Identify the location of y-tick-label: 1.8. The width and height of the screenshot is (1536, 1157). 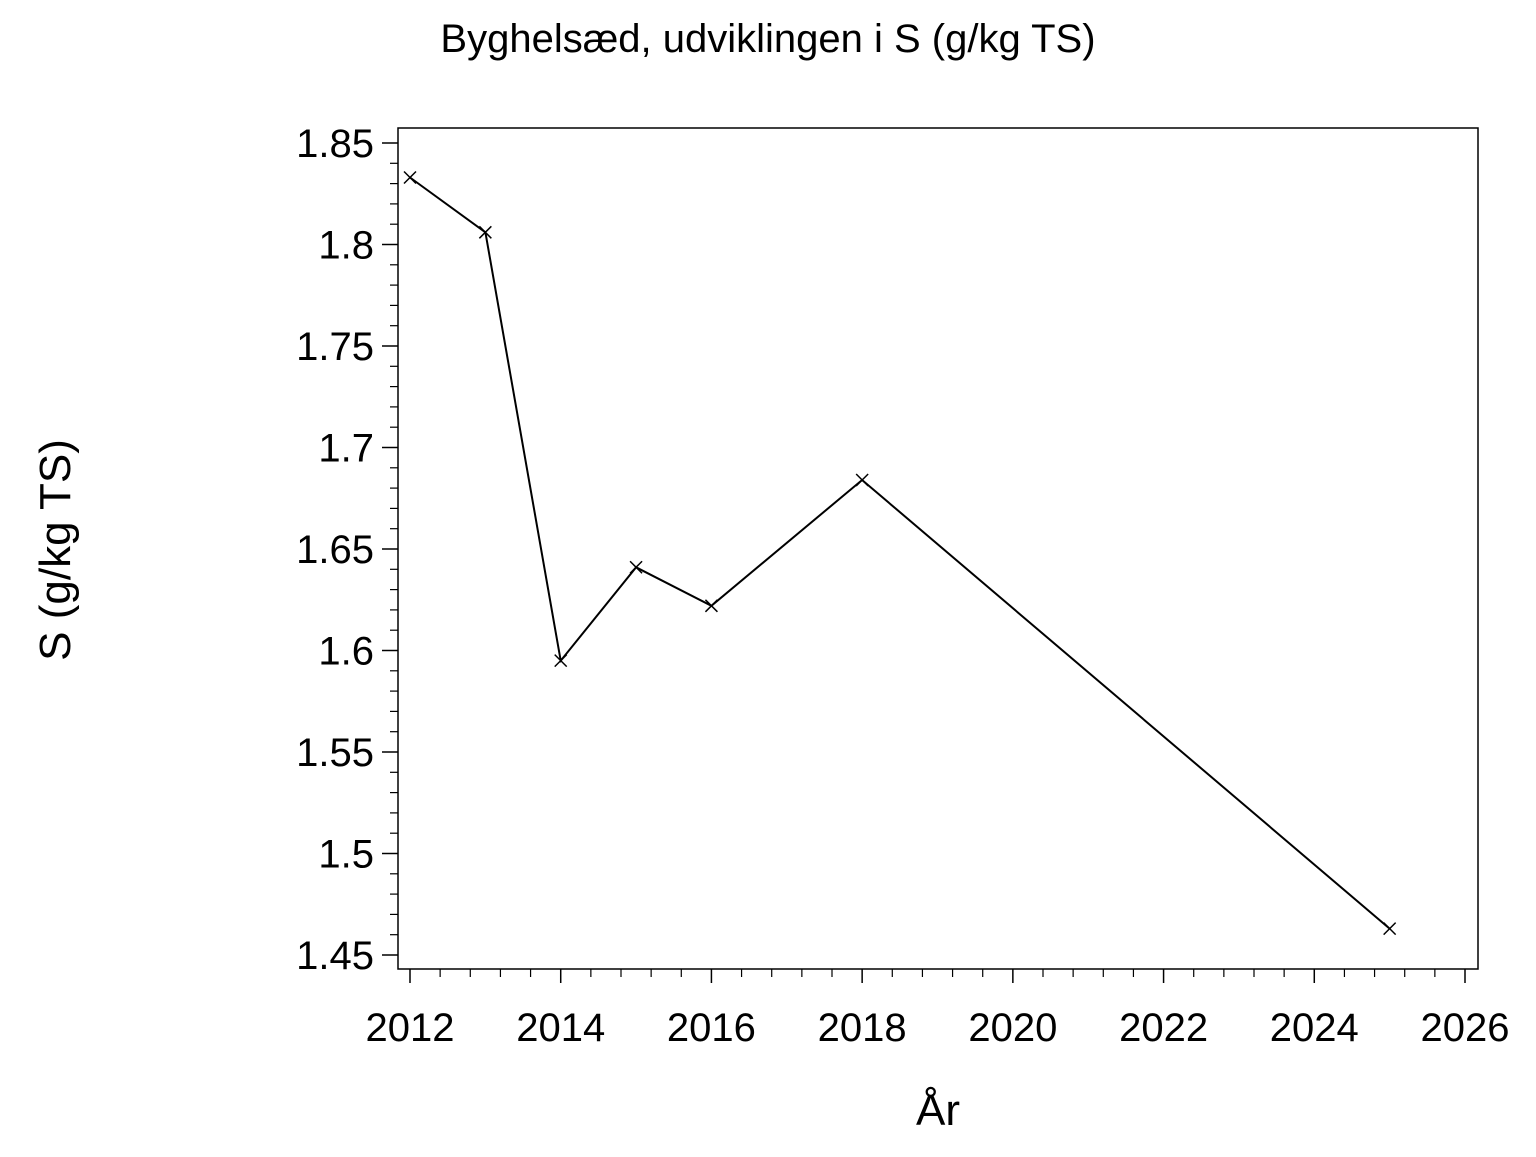
(346, 246).